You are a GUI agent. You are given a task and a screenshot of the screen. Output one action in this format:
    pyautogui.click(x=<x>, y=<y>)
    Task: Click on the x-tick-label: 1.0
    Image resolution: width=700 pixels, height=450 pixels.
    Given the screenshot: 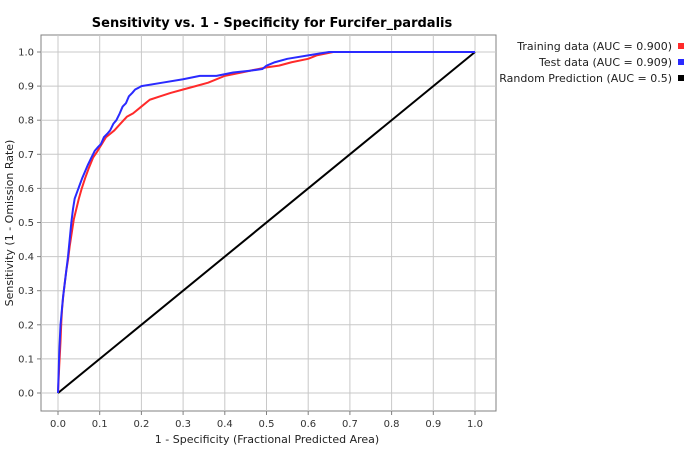 What is the action you would take?
    pyautogui.click(x=475, y=424)
    